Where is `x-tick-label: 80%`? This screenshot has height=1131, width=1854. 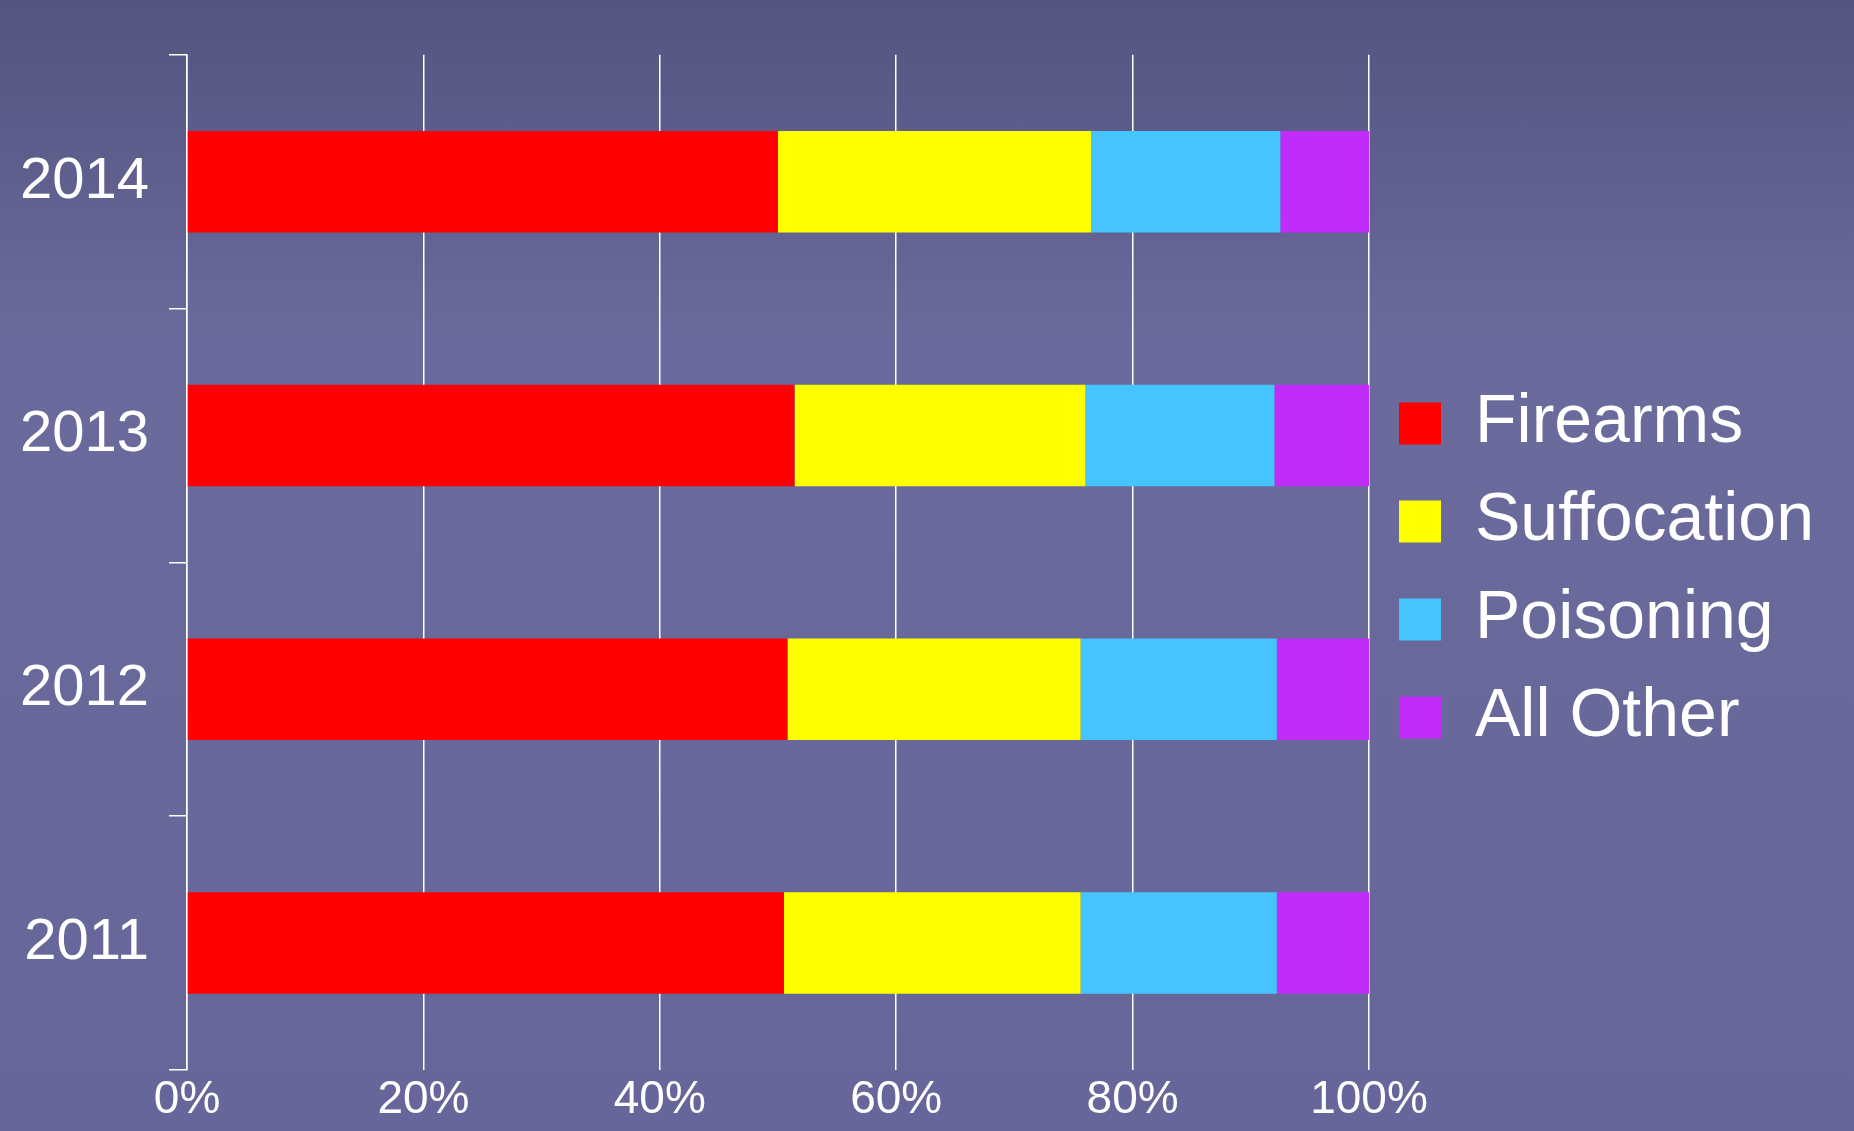
x-tick-label: 80% is located at coordinates (1132, 1097).